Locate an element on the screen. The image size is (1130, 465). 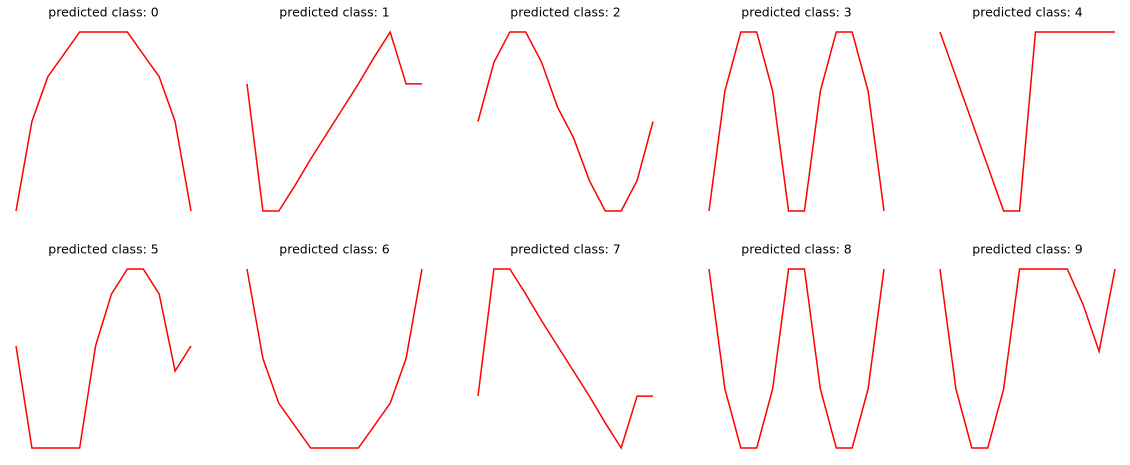
subplot-title: predicted class: 2 is located at coordinates (565, 12).